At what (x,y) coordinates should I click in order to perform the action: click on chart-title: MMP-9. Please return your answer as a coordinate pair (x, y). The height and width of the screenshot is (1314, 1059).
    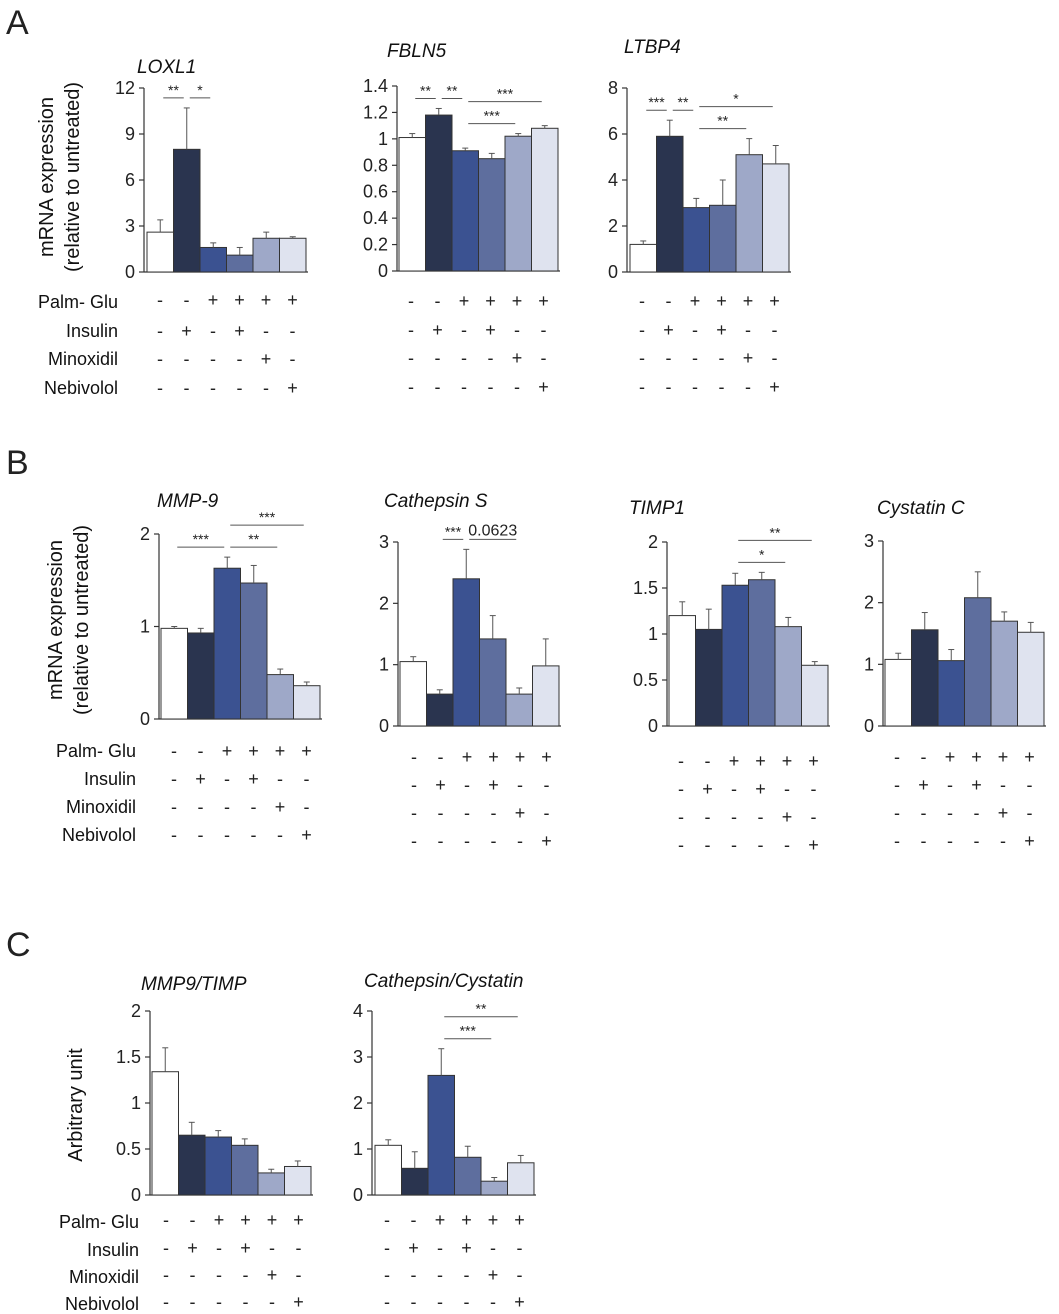
    Looking at the image, I should click on (188, 501).